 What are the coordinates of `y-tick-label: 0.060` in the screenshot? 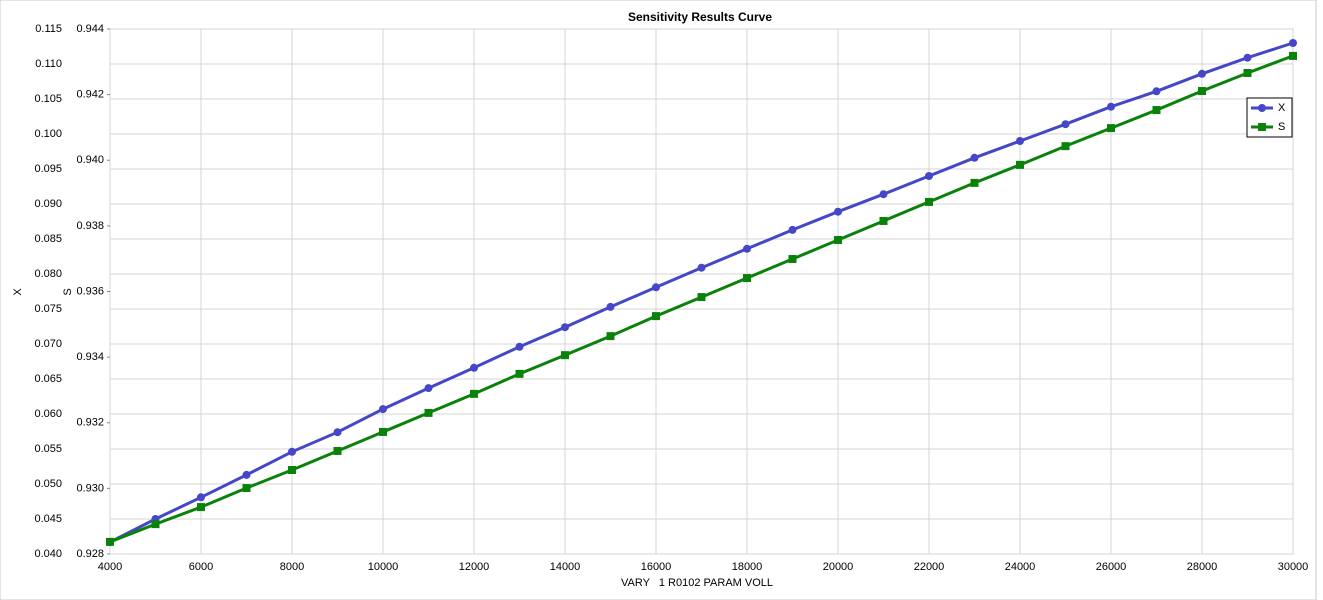 It's located at (48, 414).